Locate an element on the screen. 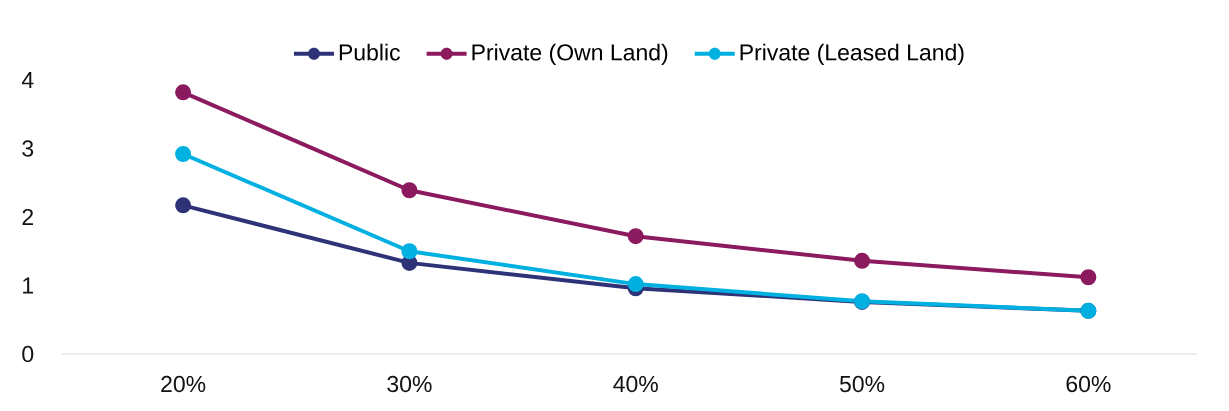  y-tick-label: 0 is located at coordinates (28, 354).